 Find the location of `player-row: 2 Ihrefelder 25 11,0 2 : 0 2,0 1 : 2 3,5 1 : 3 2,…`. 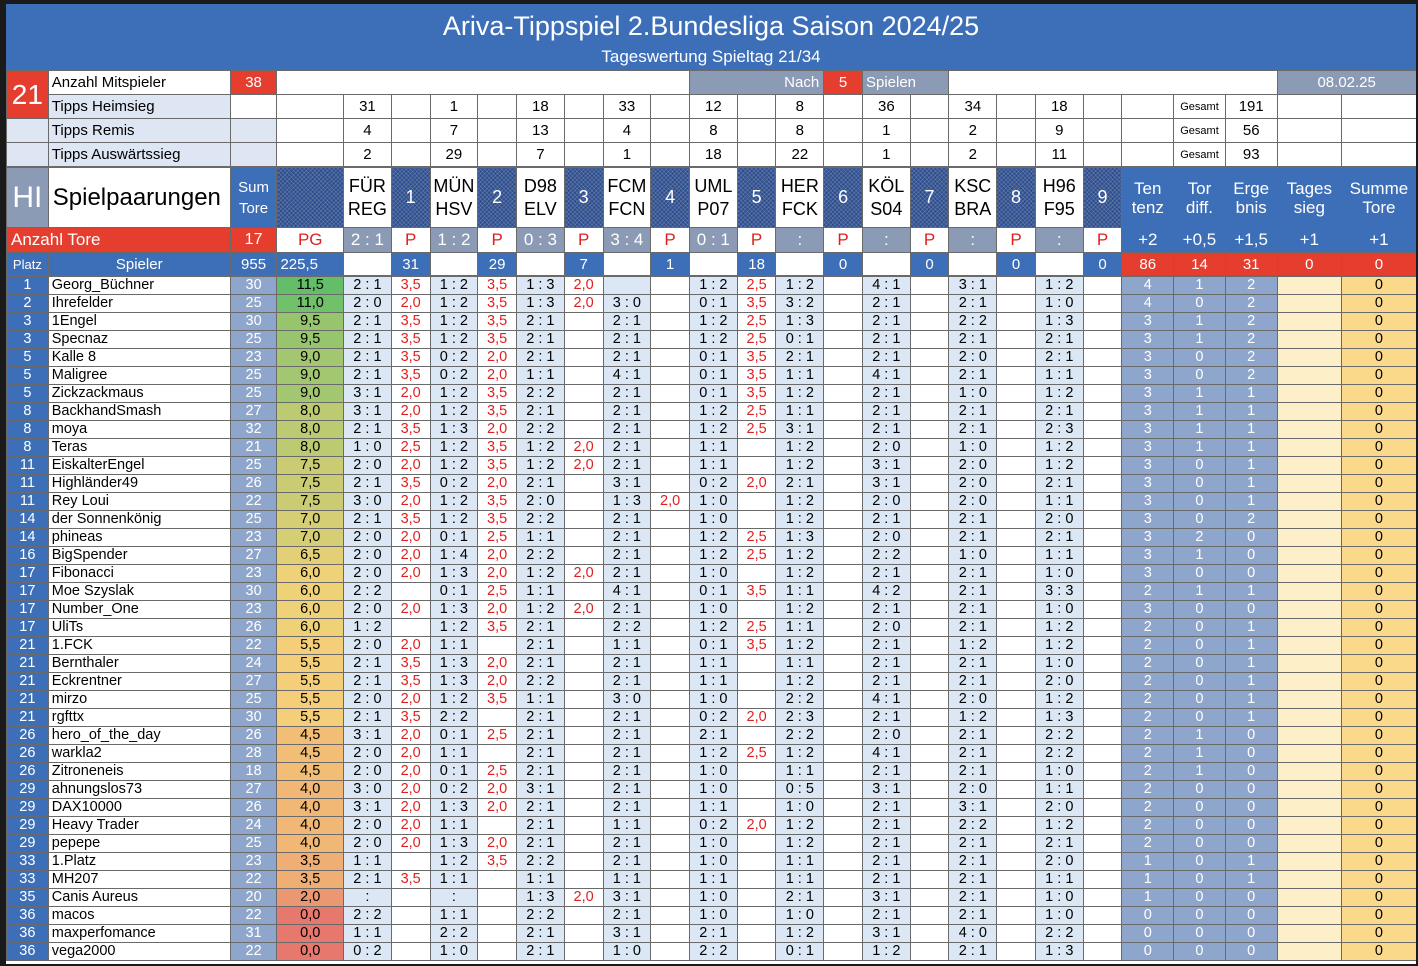

player-row: 2 Ihrefelder 25 11,0 2 : 0 2,0 1 : 2 3,5 1 : 3 2,… is located at coordinates (711, 303).